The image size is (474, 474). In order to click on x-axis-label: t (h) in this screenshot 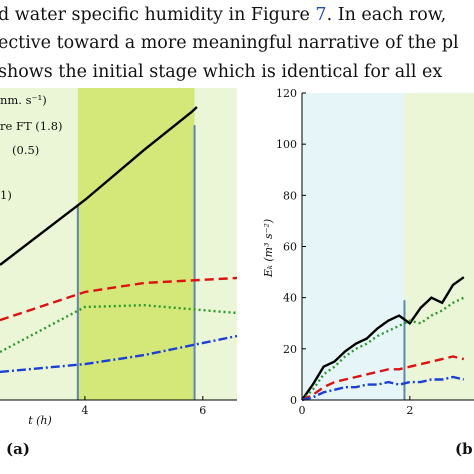, I will do `click(40, 420)`.